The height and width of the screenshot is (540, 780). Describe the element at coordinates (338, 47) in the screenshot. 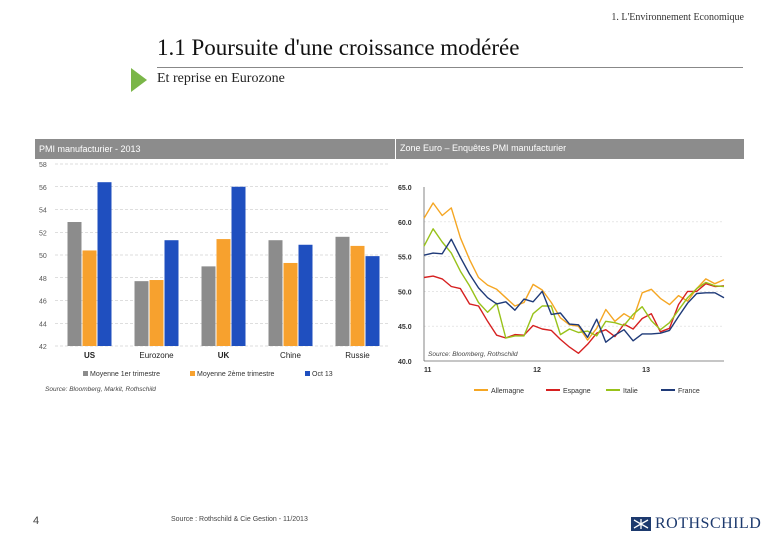

I see `page-title: 1.1 Poursuite d'une croissance modérée` at that location.